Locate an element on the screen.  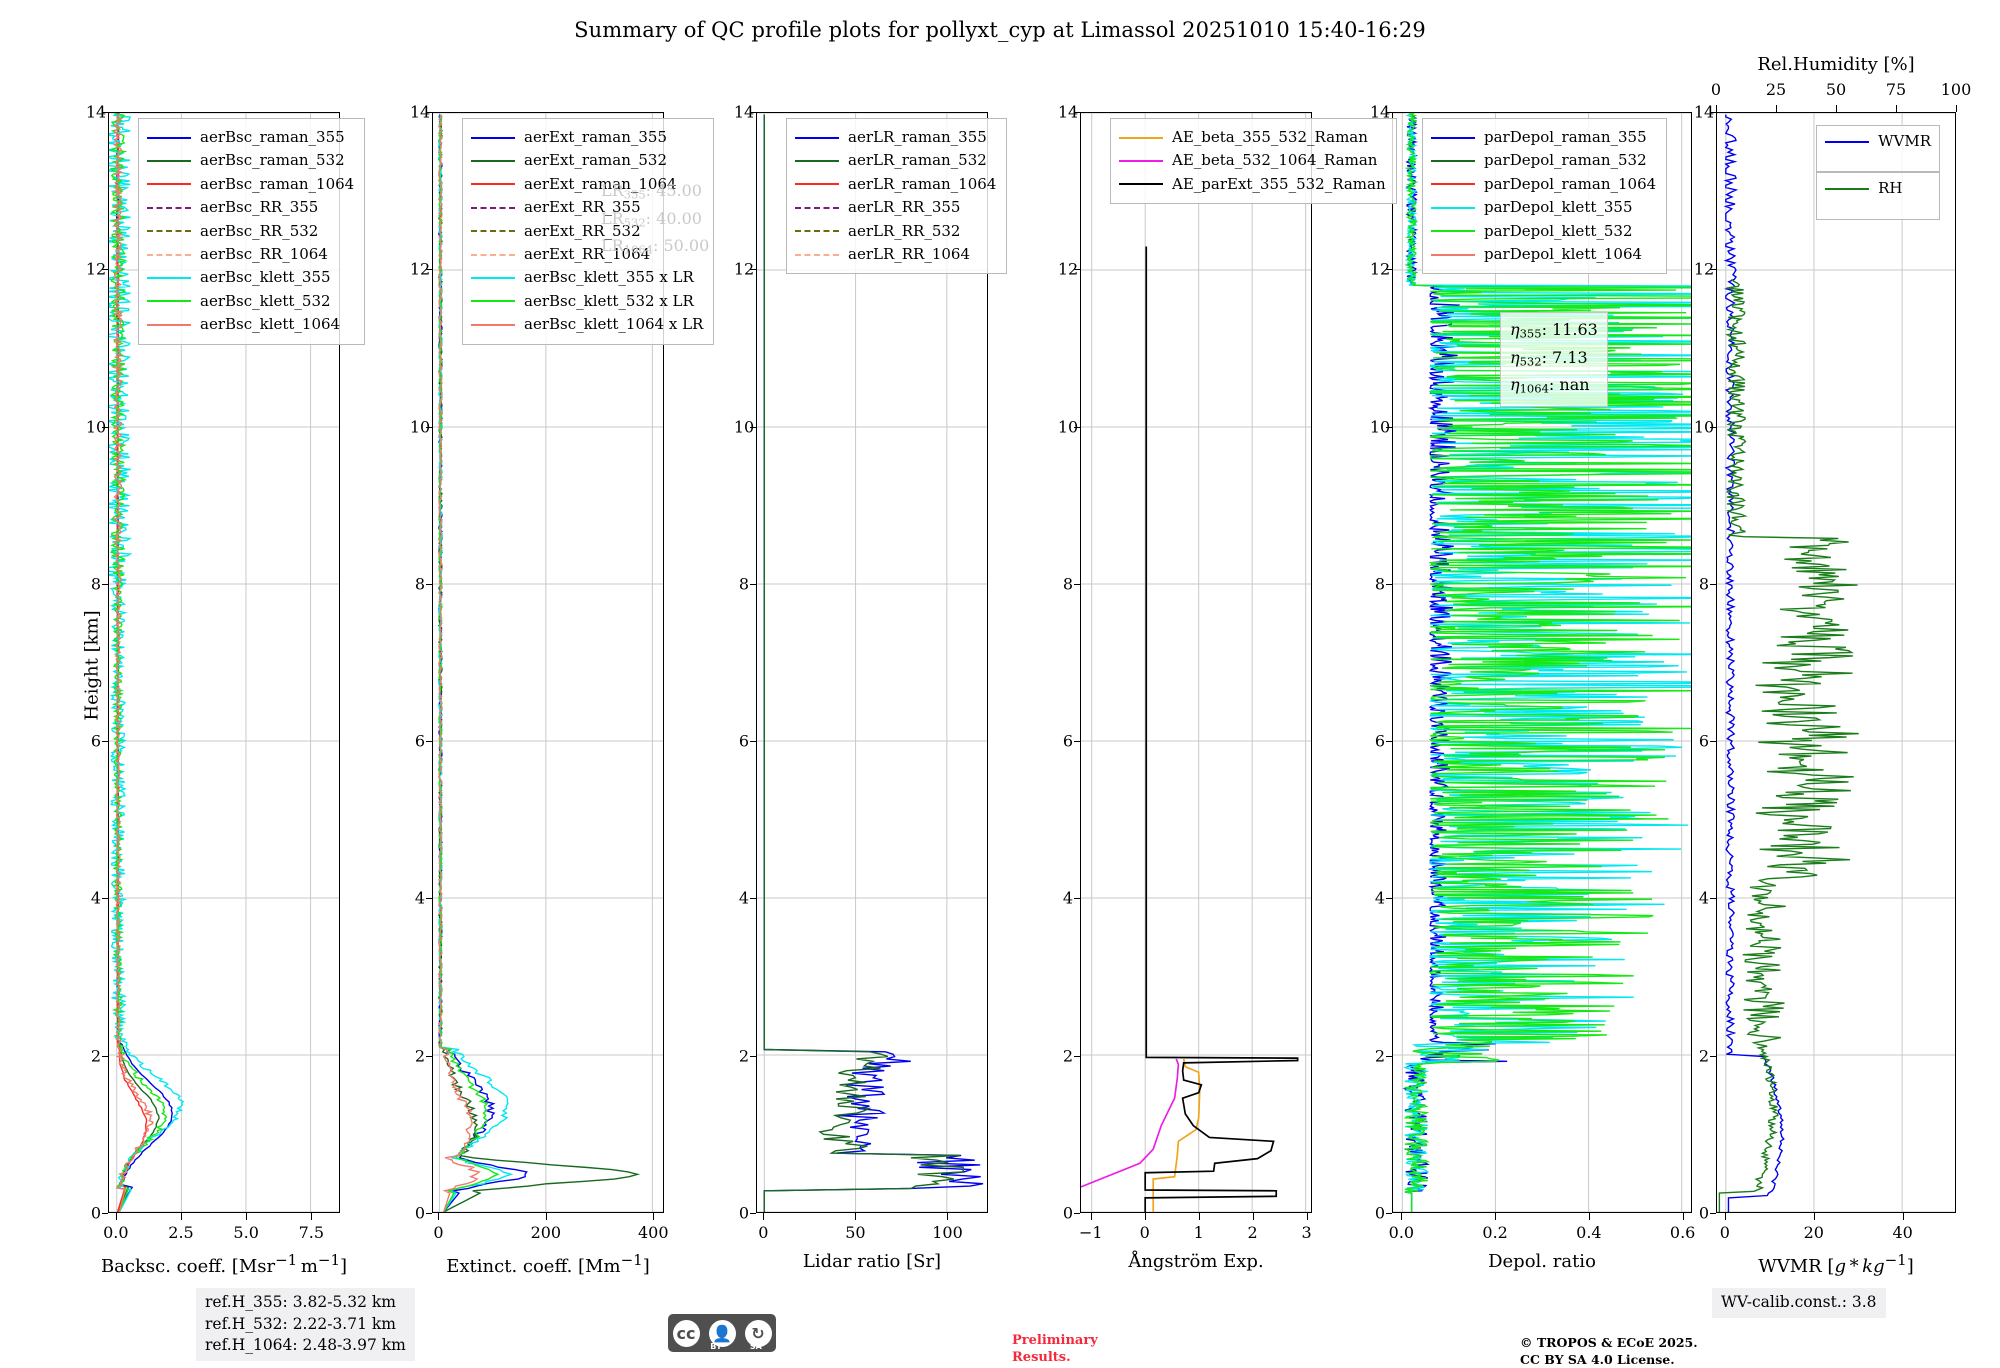
ref-height-355: ref.H_355: 3.82-5.32 km is located at coordinates (300, 1302).